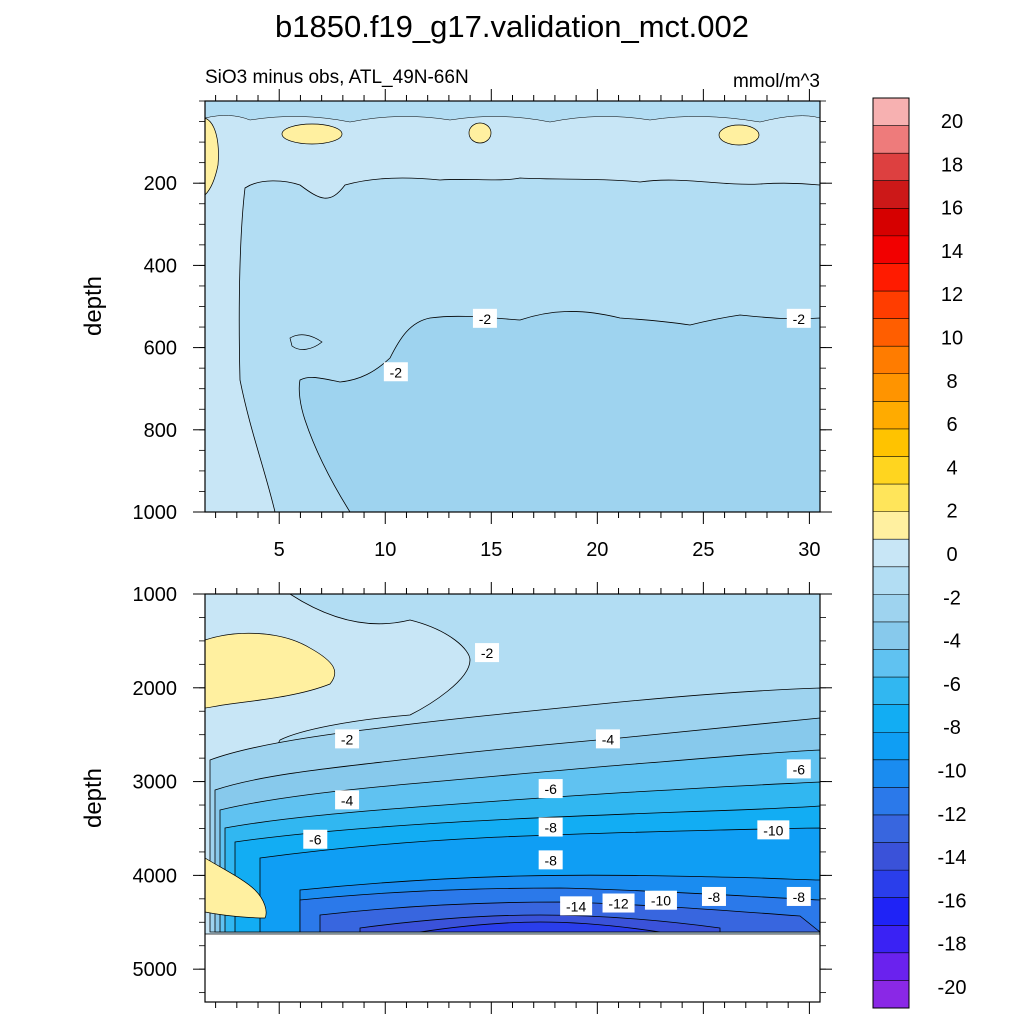 The width and height of the screenshot is (1024, 1024). What do you see at coordinates (952, 858) in the screenshot?
I see `colorbar-label: -14` at bounding box center [952, 858].